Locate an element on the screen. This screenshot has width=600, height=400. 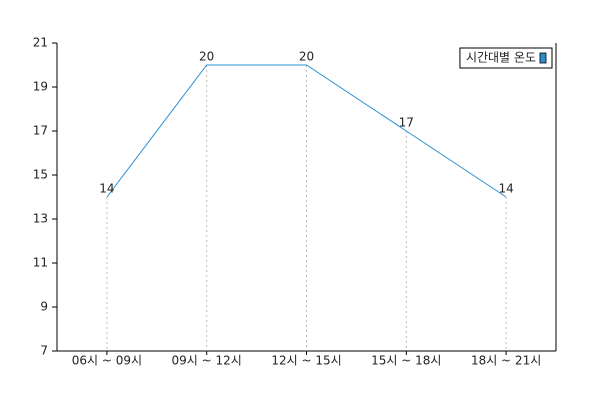
y-tick-label: 9 is located at coordinates (44, 307).